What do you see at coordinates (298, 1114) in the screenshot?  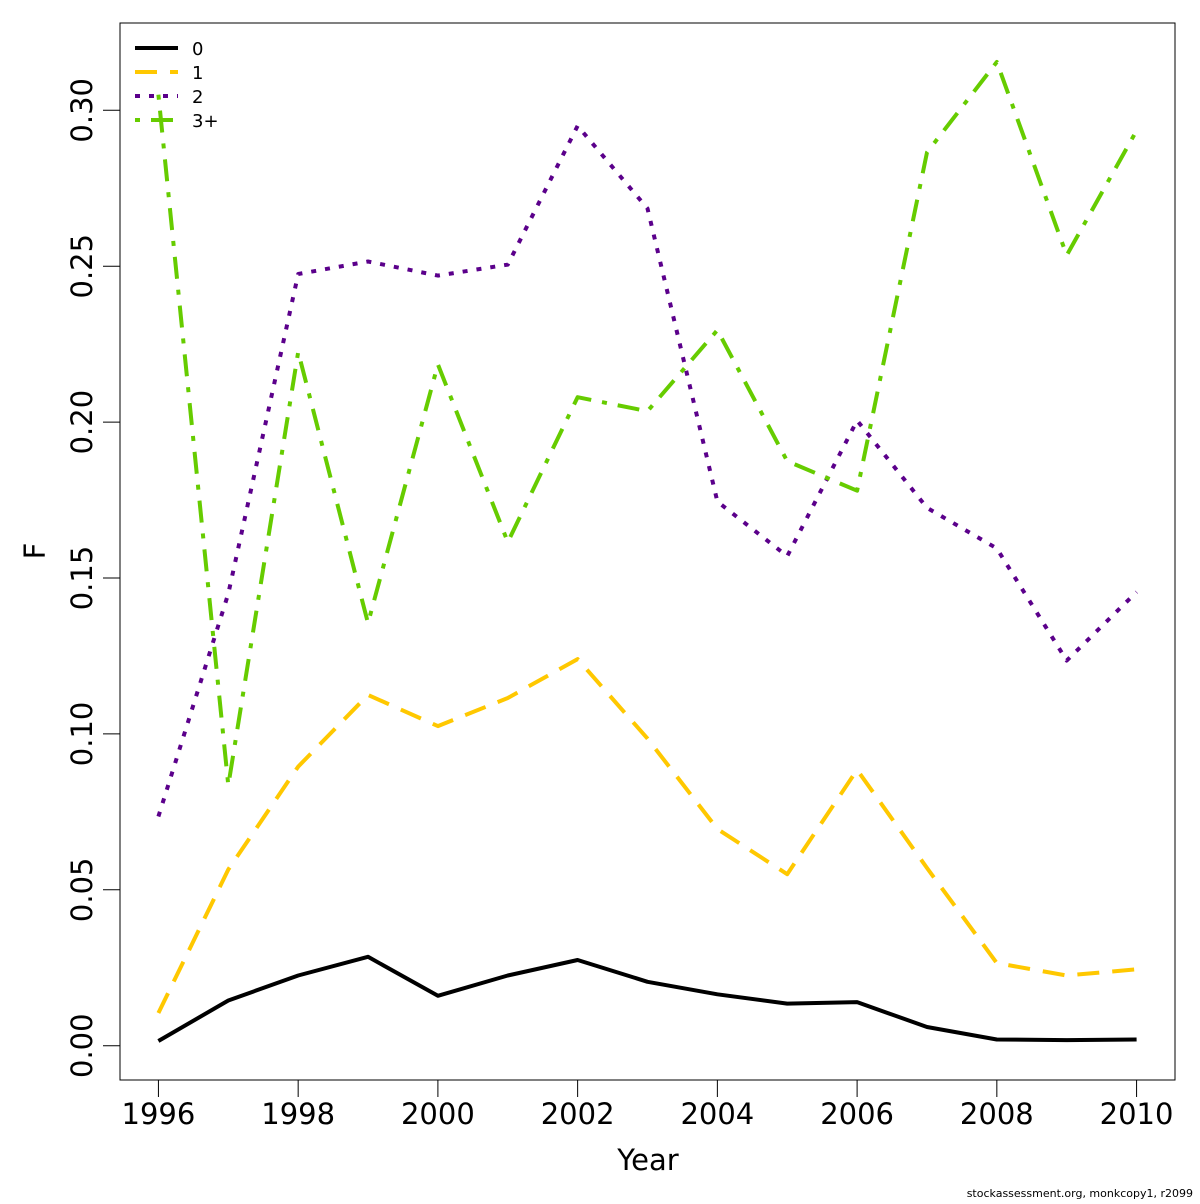 I see `x-tick-label: 1998` at bounding box center [298, 1114].